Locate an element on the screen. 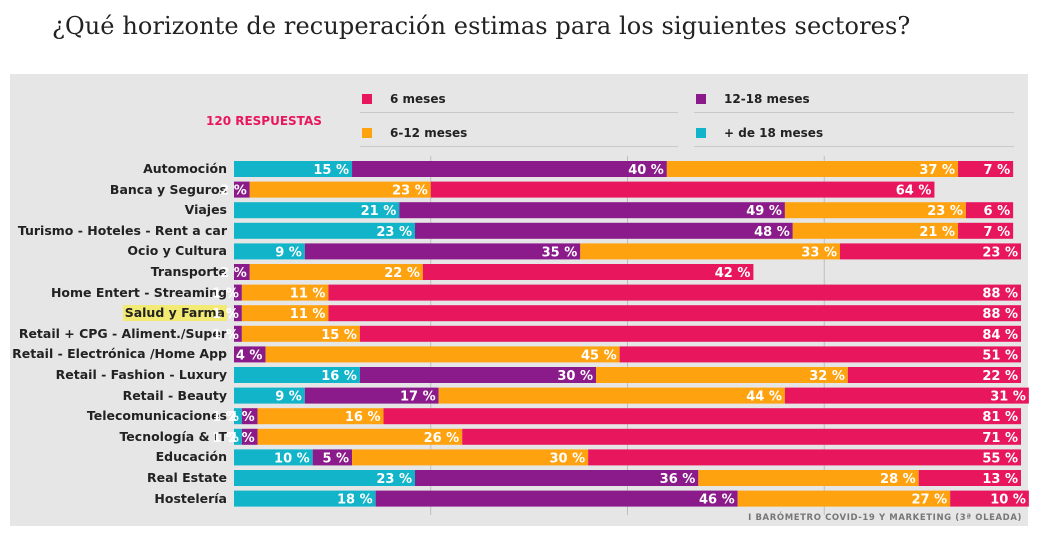 Image resolution: width=1042 pixels, height=547 pixels. data-label: 28 % is located at coordinates (898, 479).